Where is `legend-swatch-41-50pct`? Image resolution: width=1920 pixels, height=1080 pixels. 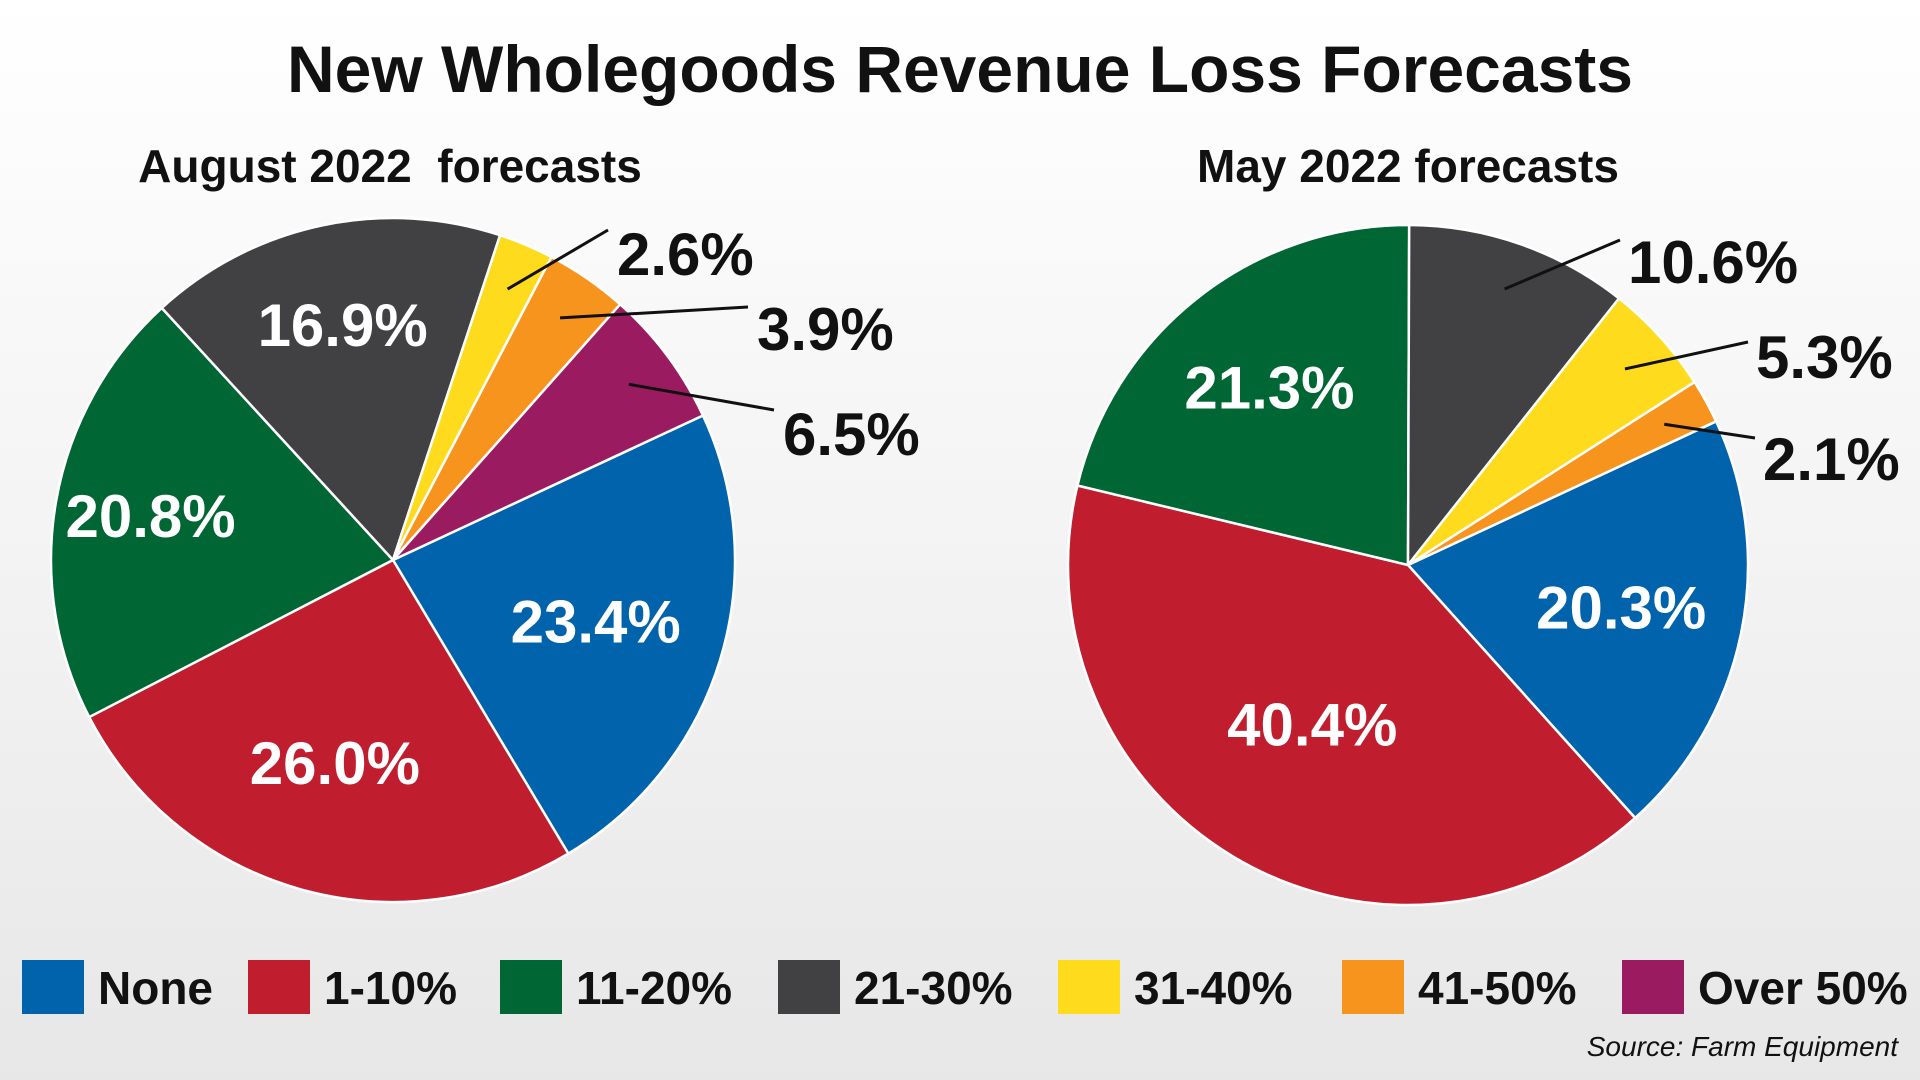 legend-swatch-41-50pct is located at coordinates (1373, 987).